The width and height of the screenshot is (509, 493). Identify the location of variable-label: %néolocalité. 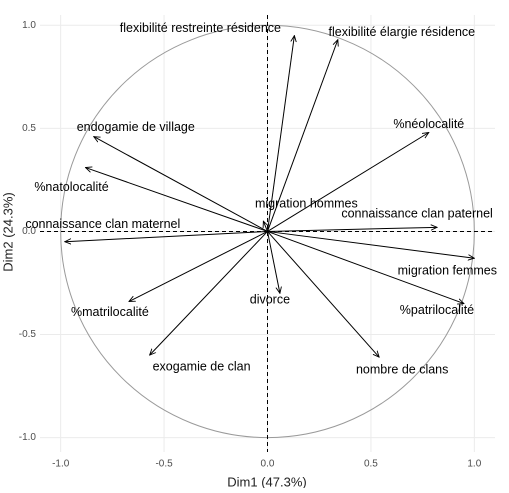
(428, 124).